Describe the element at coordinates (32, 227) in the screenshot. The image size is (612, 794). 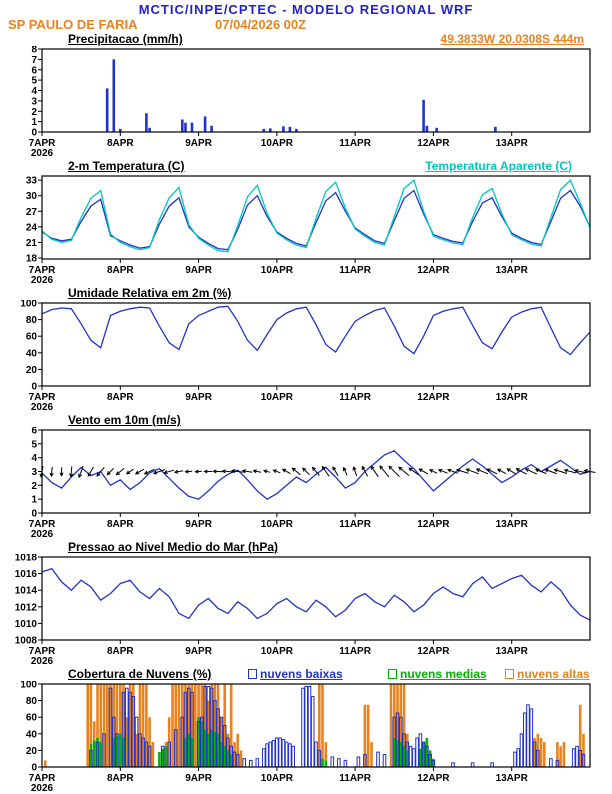
I see `svg-text: 24` at that location.